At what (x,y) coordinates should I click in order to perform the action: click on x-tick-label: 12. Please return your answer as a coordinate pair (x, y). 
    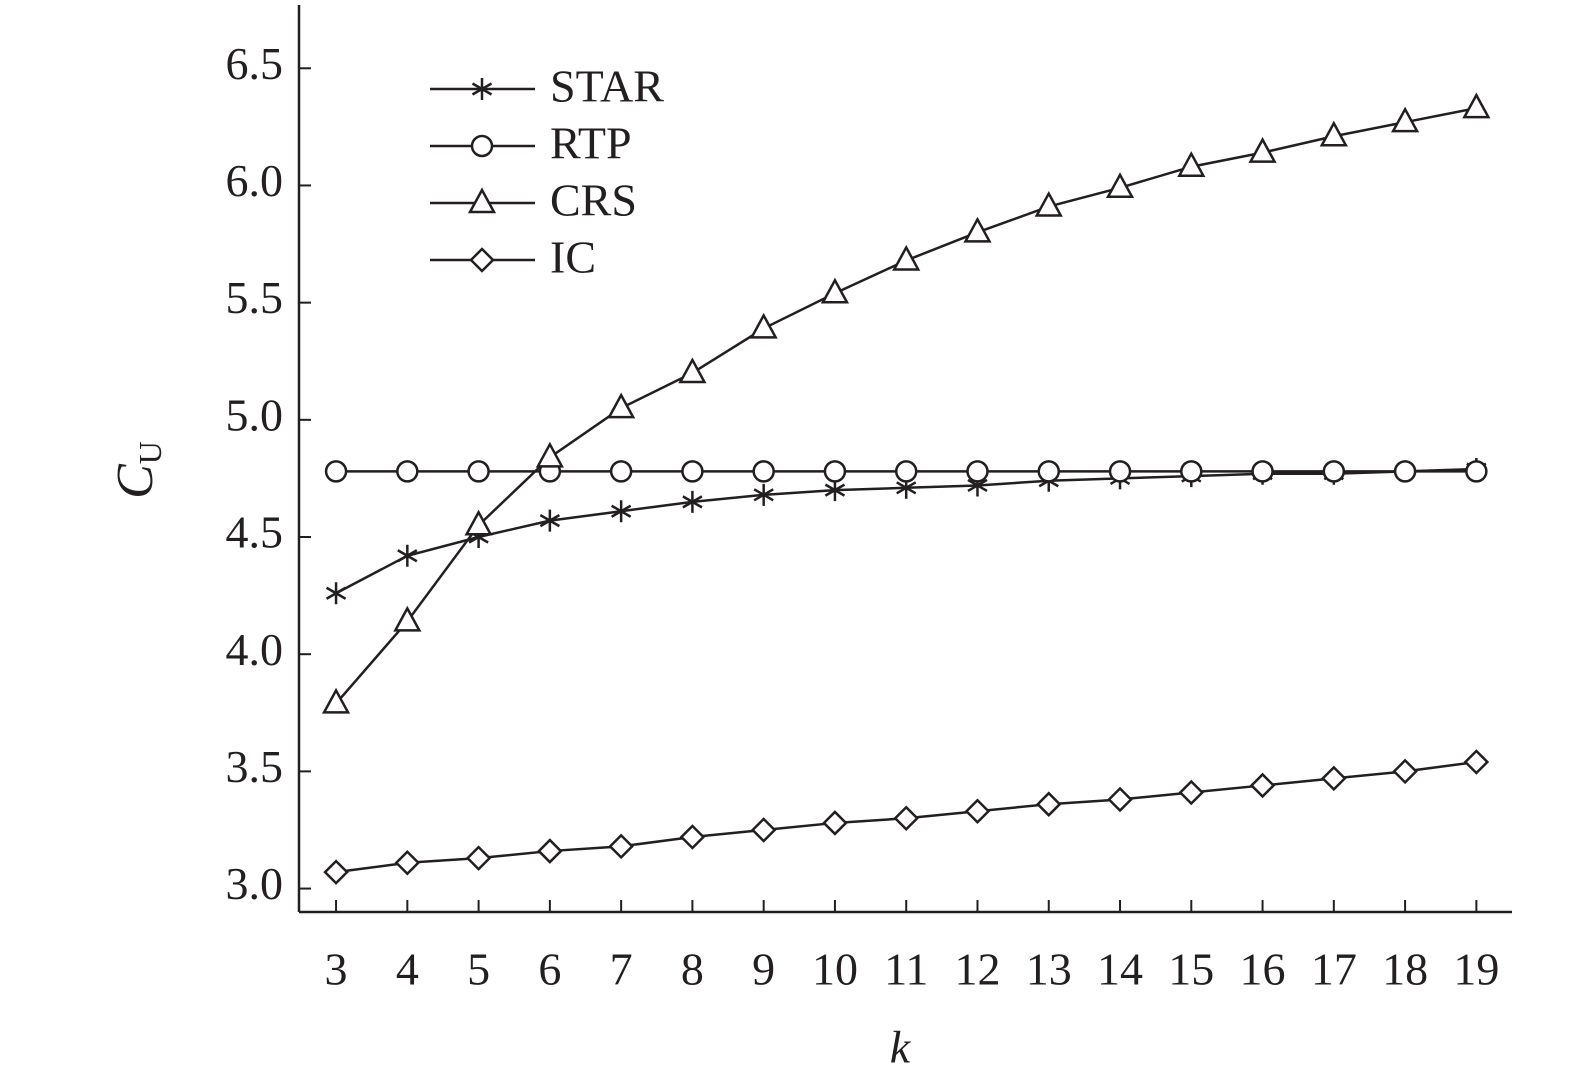
    Looking at the image, I should click on (977, 969).